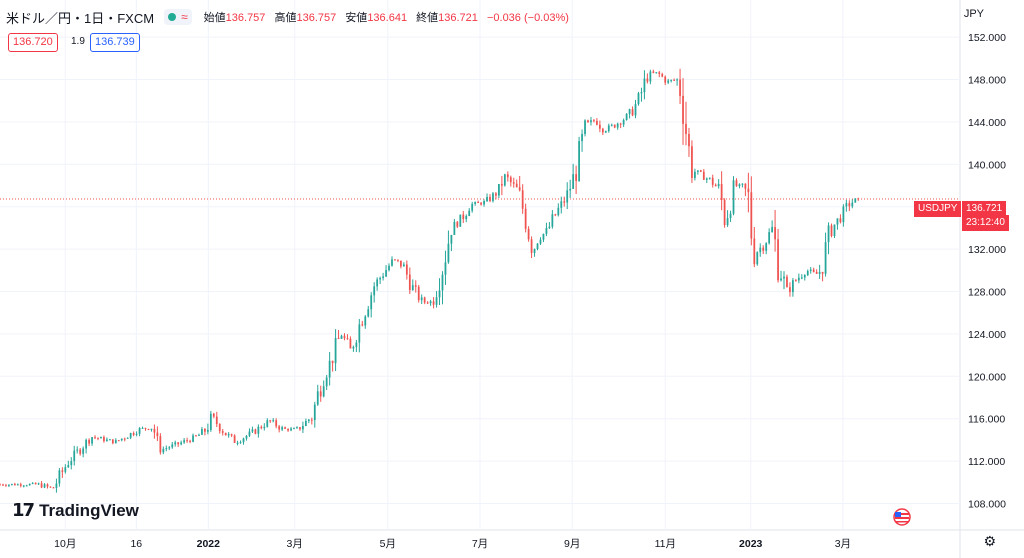 The height and width of the screenshot is (558, 1024). I want to click on x-tick-label: 9月, so click(572, 544).